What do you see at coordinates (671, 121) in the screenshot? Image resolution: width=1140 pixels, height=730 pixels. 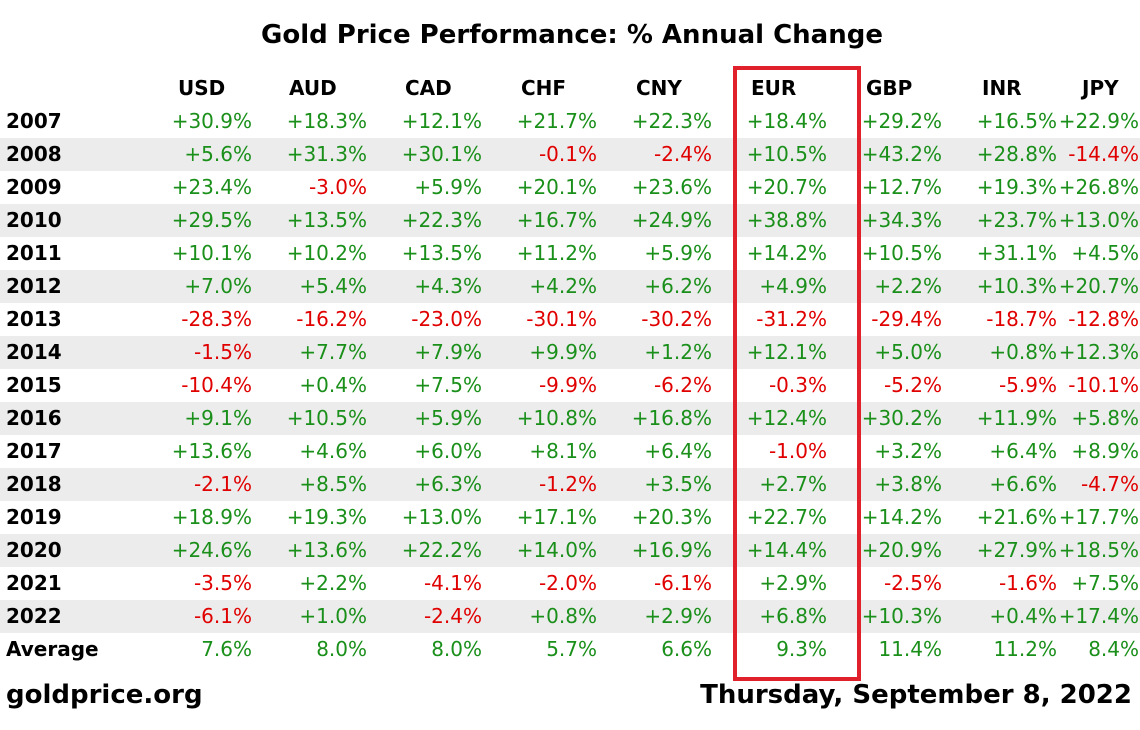 I see `table-cell-cny: +22.3%` at bounding box center [671, 121].